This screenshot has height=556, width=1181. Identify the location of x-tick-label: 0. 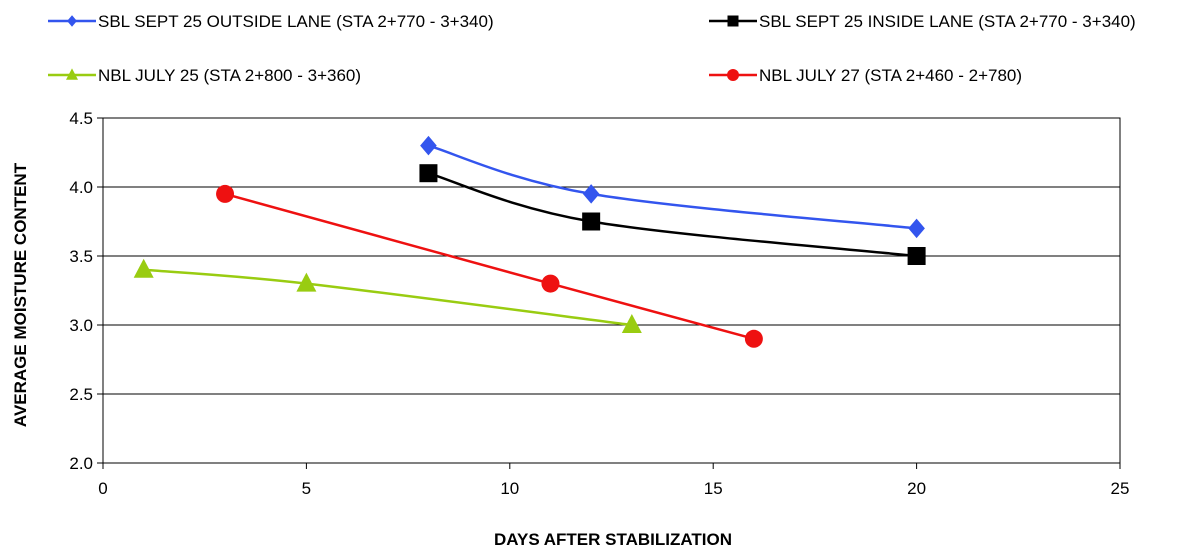
(102, 488).